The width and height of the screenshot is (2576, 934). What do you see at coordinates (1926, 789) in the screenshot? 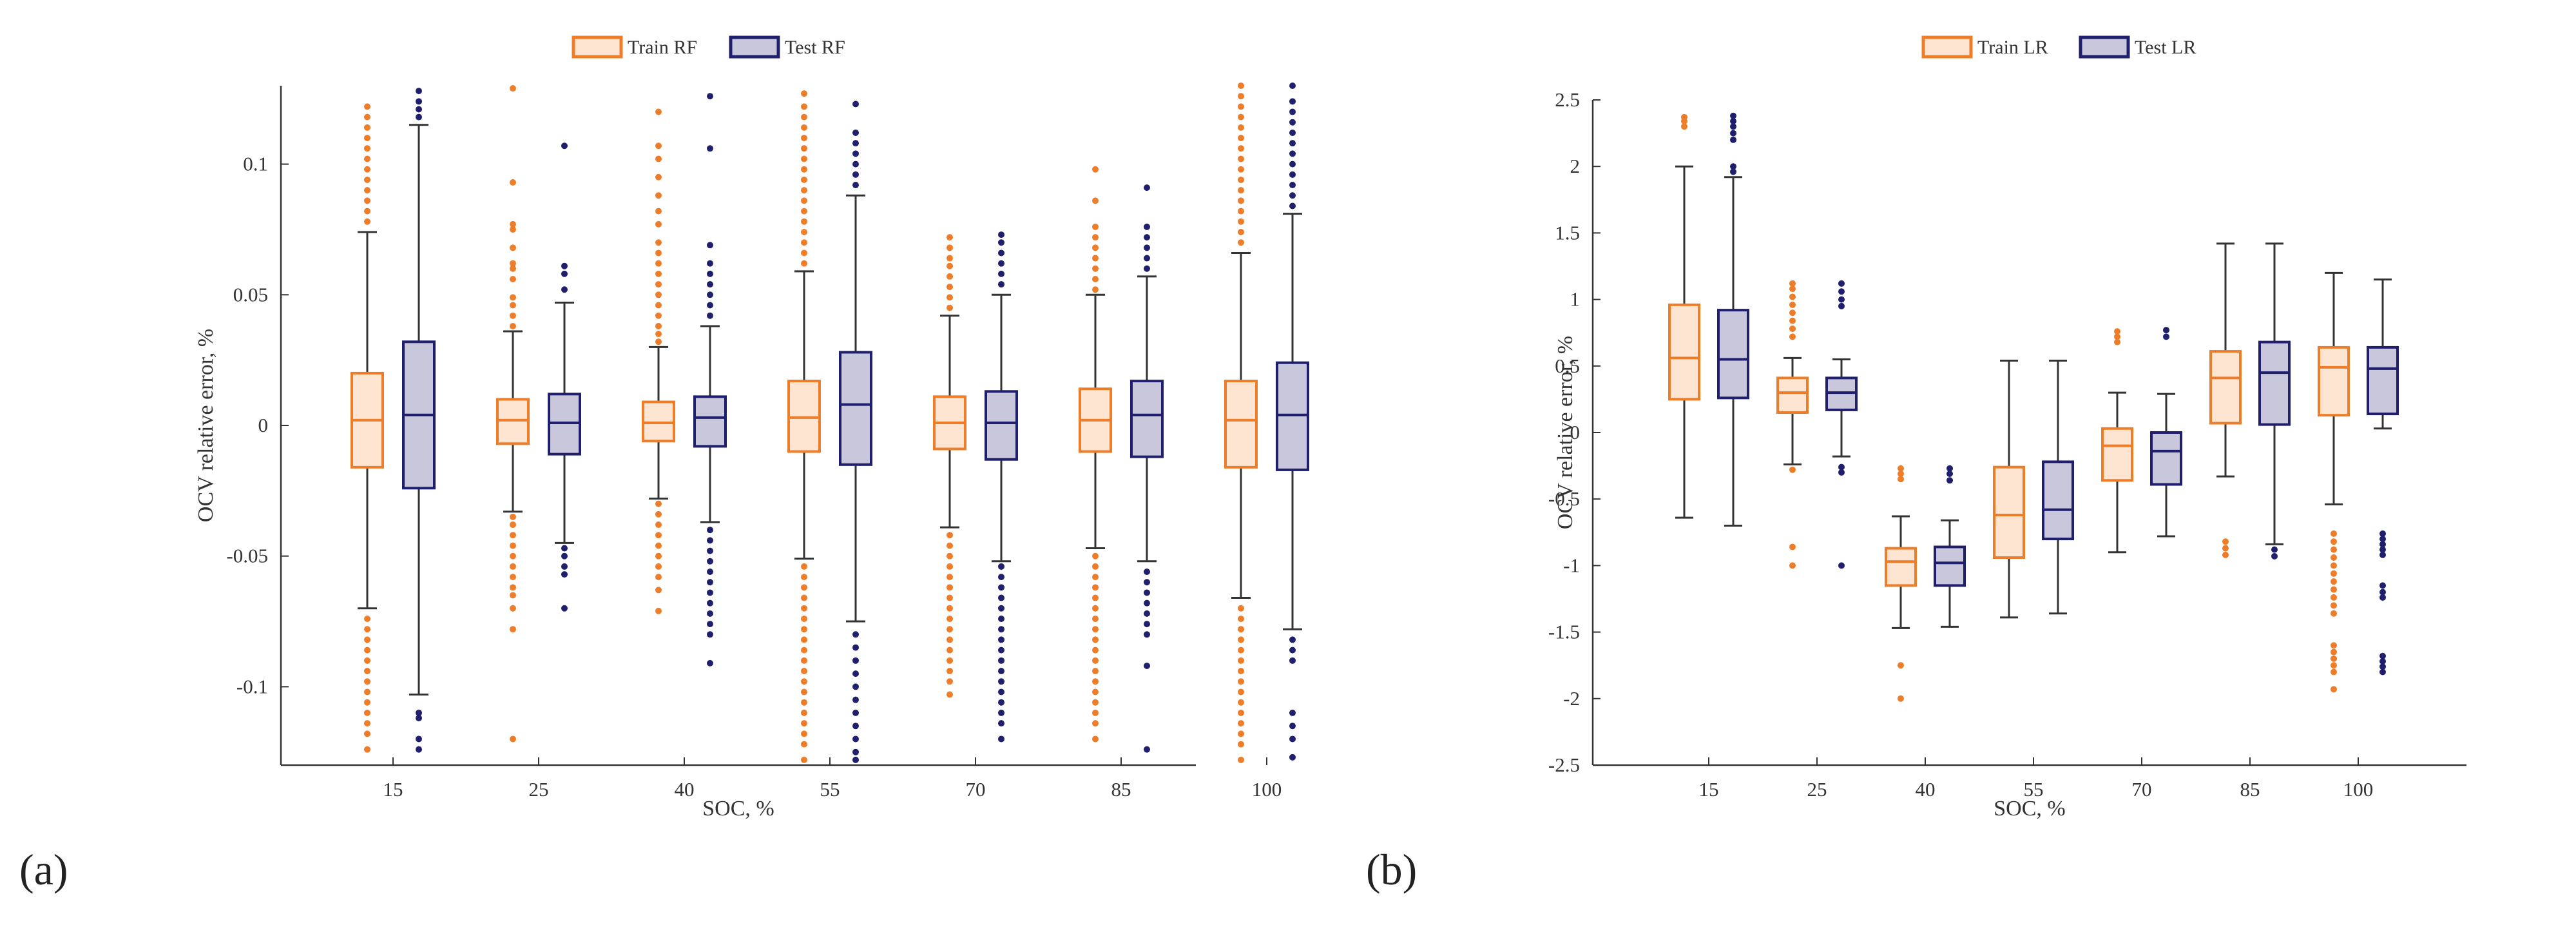
I see `x-tick-label: 40` at bounding box center [1926, 789].